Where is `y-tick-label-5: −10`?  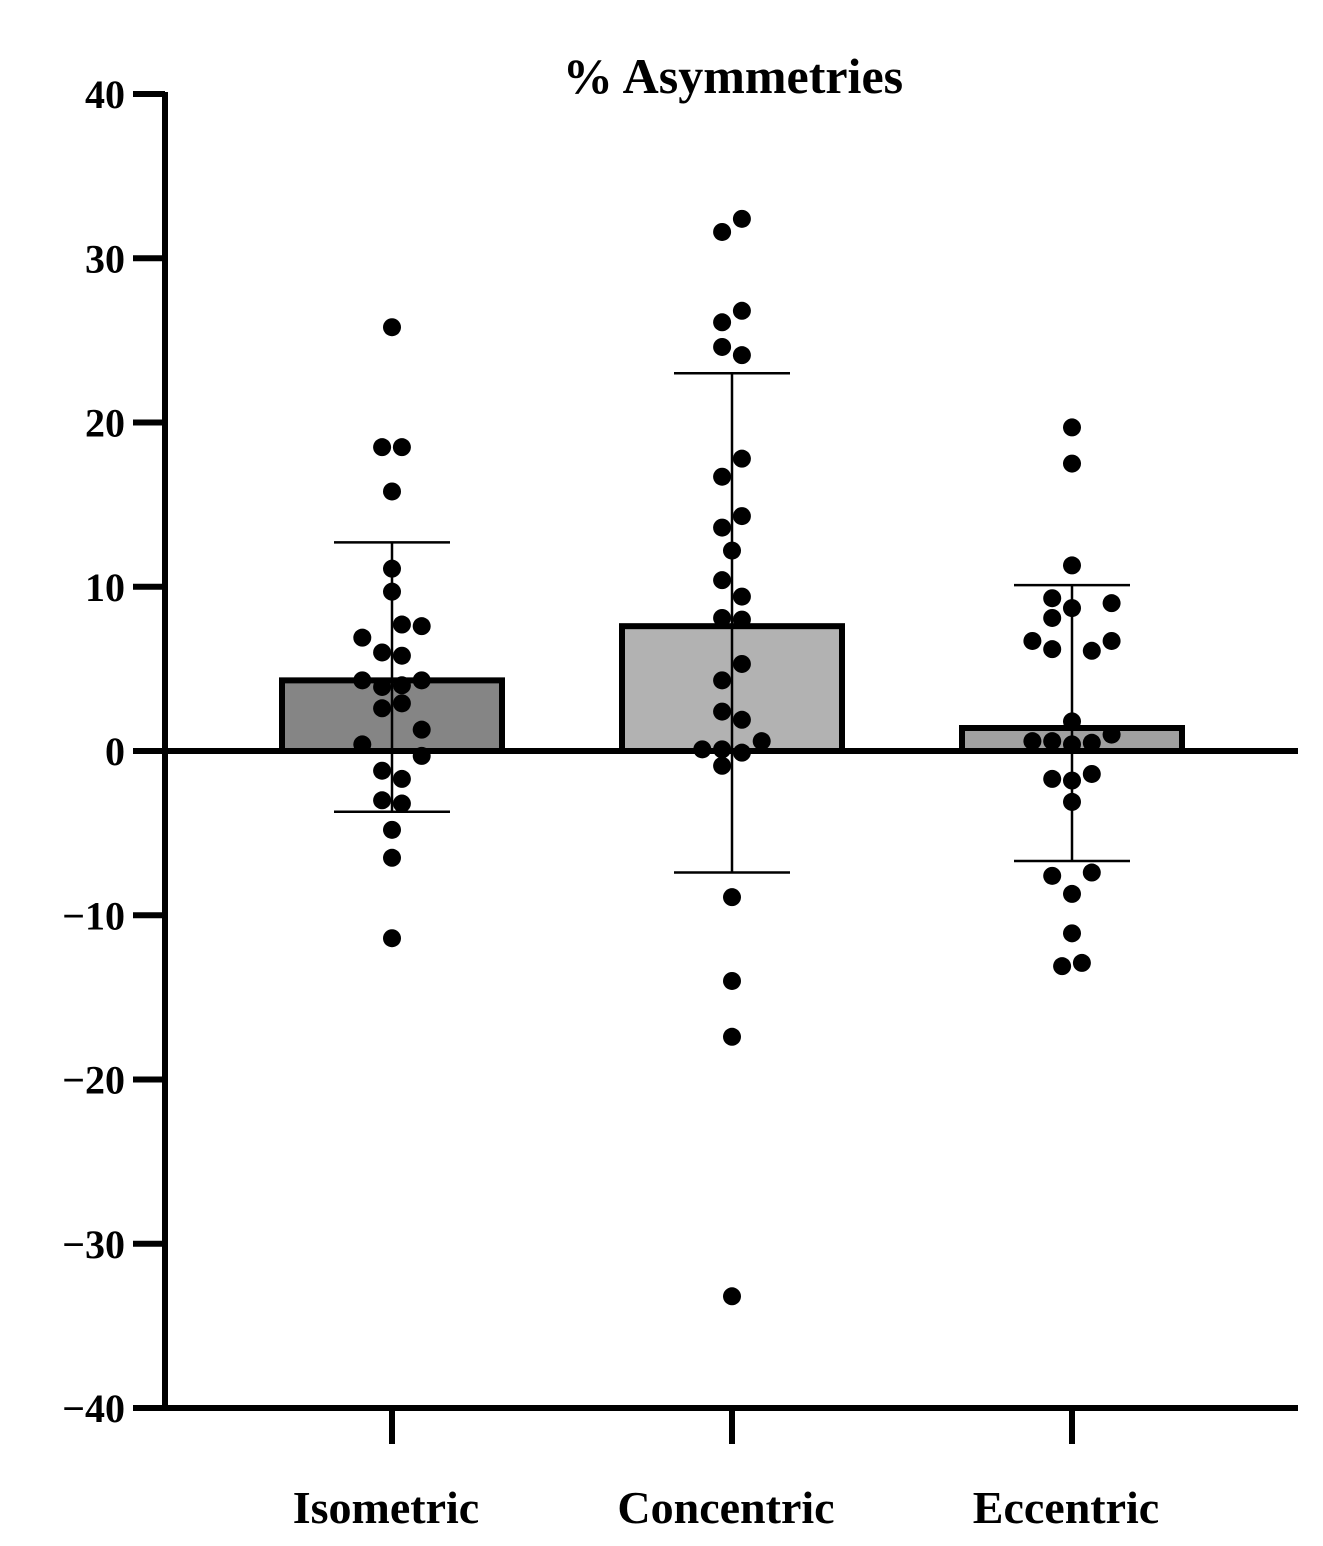 y-tick-label-5: −10 is located at coordinates (93, 915).